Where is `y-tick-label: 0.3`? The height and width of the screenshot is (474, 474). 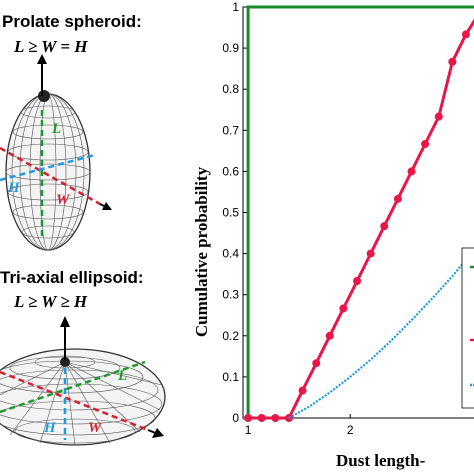 y-tick-label: 0.3 is located at coordinates (230, 295).